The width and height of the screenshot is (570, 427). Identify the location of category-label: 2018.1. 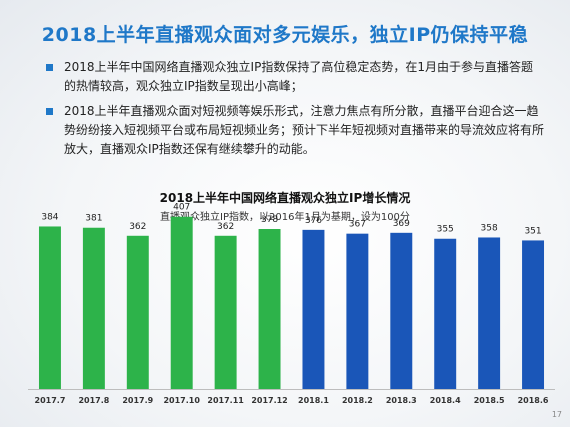
(313, 400).